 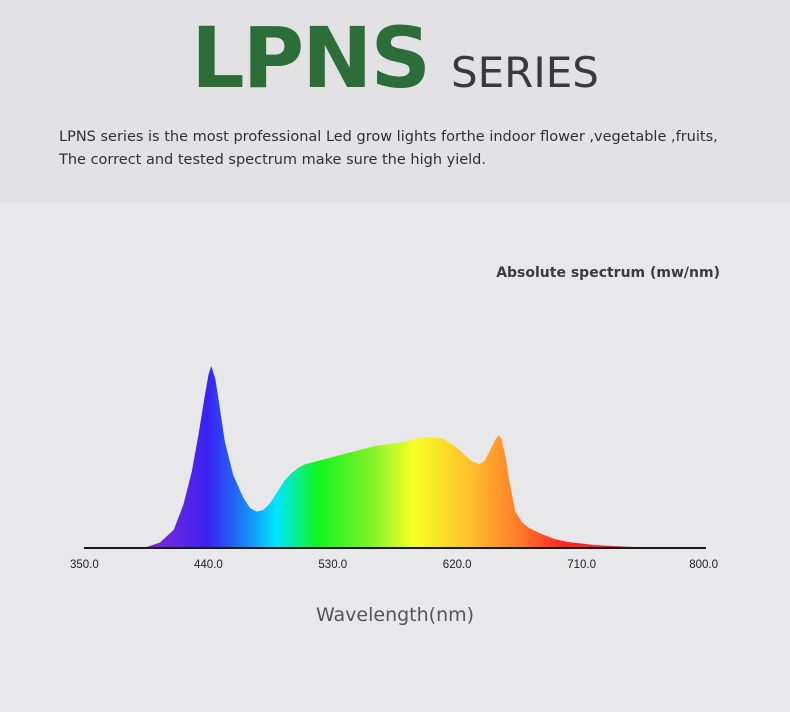 What do you see at coordinates (608, 273) in the screenshot?
I see `chart-title: Absolute spectrum (mw/nm)` at bounding box center [608, 273].